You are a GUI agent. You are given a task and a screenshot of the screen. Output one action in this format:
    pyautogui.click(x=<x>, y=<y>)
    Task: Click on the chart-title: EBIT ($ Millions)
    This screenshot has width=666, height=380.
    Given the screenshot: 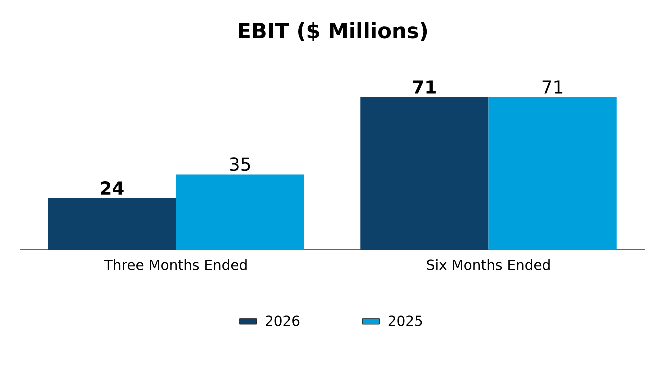 What is the action you would take?
    pyautogui.click(x=333, y=32)
    